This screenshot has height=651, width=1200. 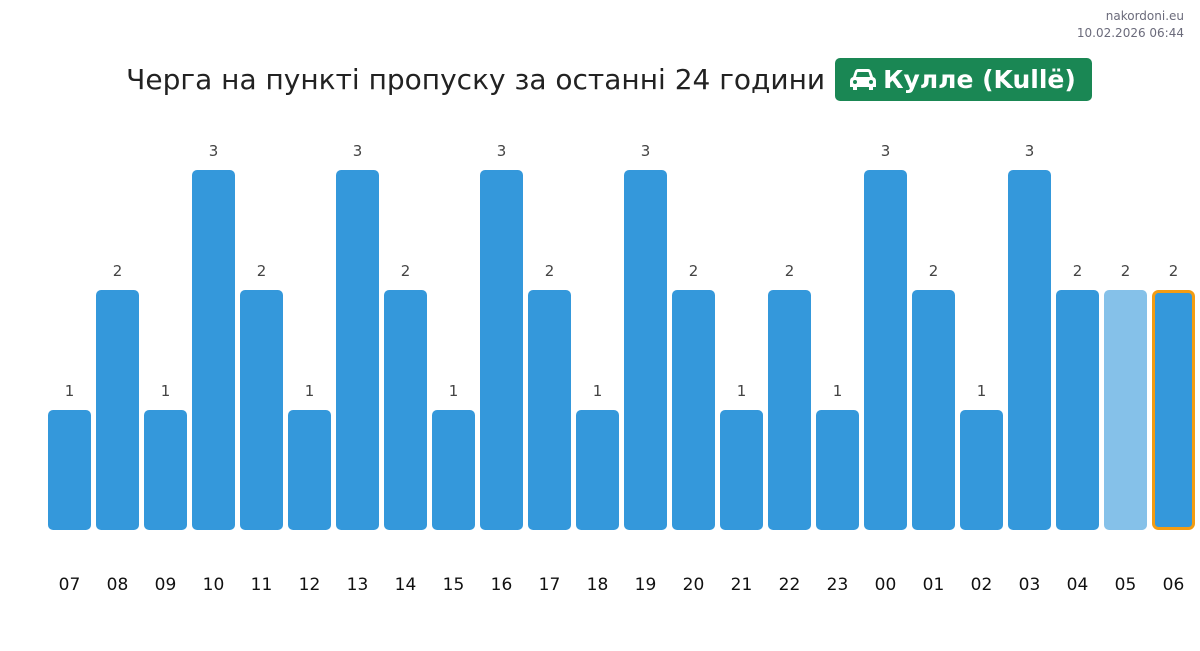 I want to click on x-tick-21: 21, so click(x=742, y=585).